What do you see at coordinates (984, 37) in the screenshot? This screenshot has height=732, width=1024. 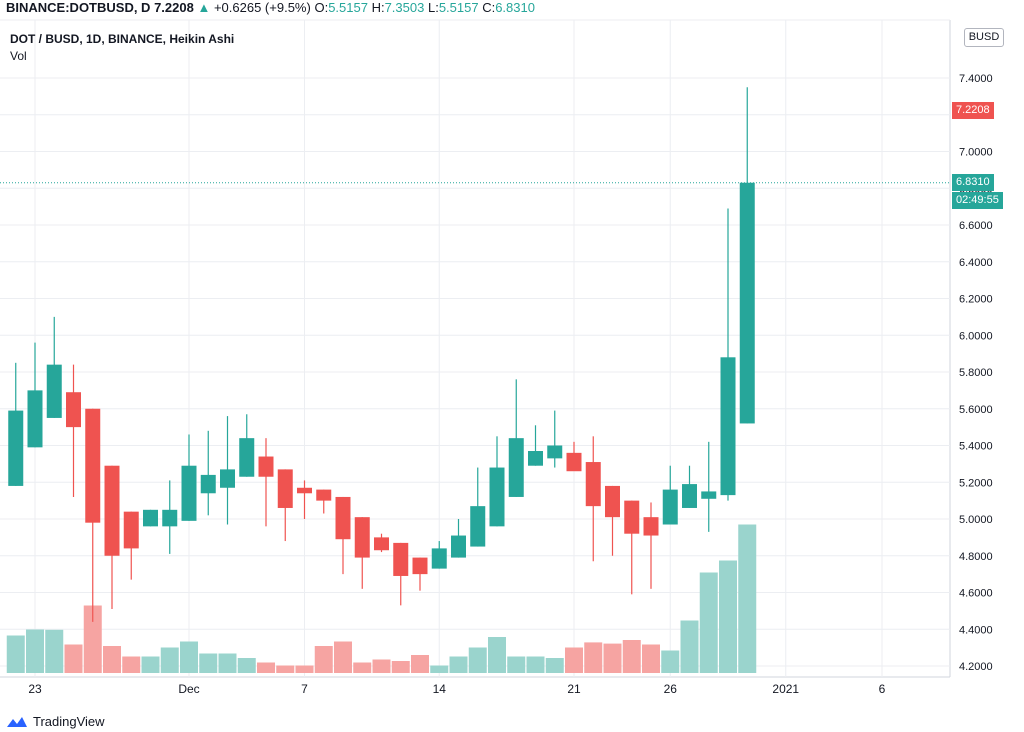 I see `currency-badge: BUSD` at bounding box center [984, 37].